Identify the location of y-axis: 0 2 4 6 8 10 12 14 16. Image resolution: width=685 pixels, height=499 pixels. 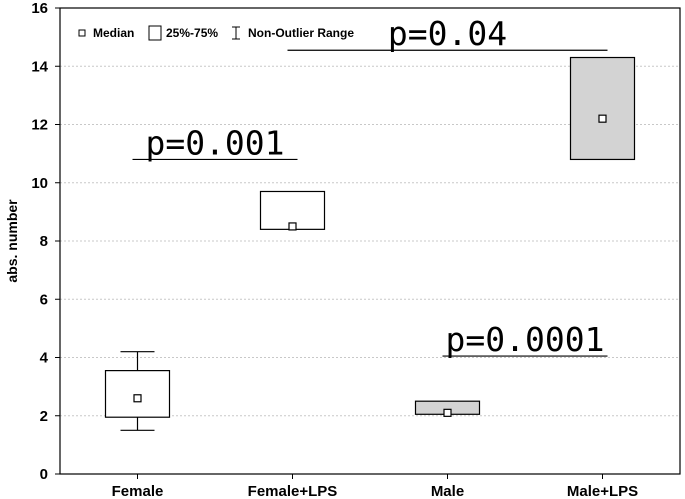
(45, 241).